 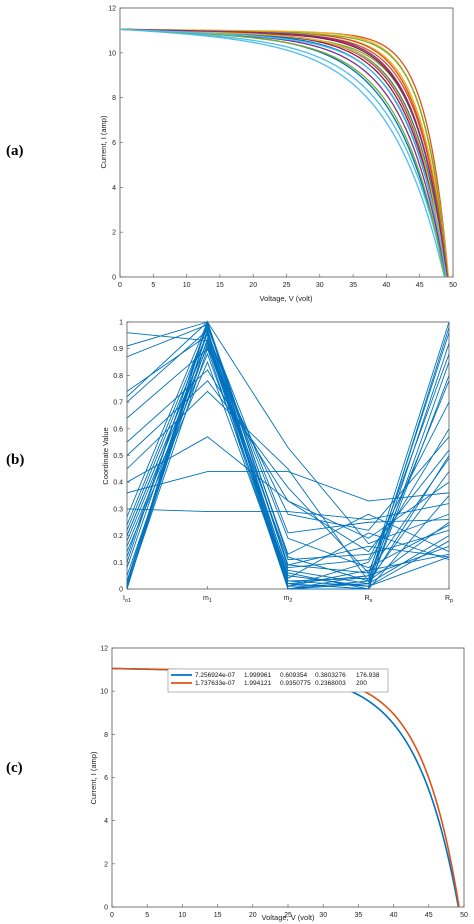 I want to click on y-tick-label: 0.9, so click(x=118, y=349).